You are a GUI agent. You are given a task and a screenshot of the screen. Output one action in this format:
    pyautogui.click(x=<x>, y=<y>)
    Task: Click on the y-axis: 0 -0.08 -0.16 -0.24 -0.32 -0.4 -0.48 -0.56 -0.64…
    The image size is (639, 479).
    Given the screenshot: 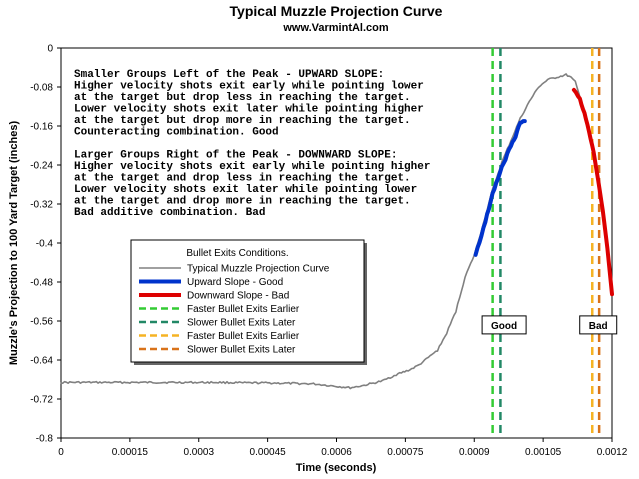 What is the action you would take?
    pyautogui.click(x=45, y=244)
    